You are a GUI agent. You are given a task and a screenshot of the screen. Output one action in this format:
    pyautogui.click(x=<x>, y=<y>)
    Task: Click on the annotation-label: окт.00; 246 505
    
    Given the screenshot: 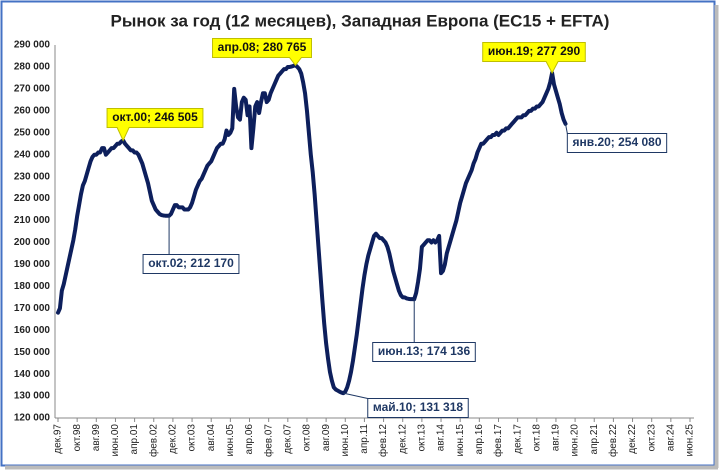 What is the action you would take?
    pyautogui.click(x=155, y=117)
    